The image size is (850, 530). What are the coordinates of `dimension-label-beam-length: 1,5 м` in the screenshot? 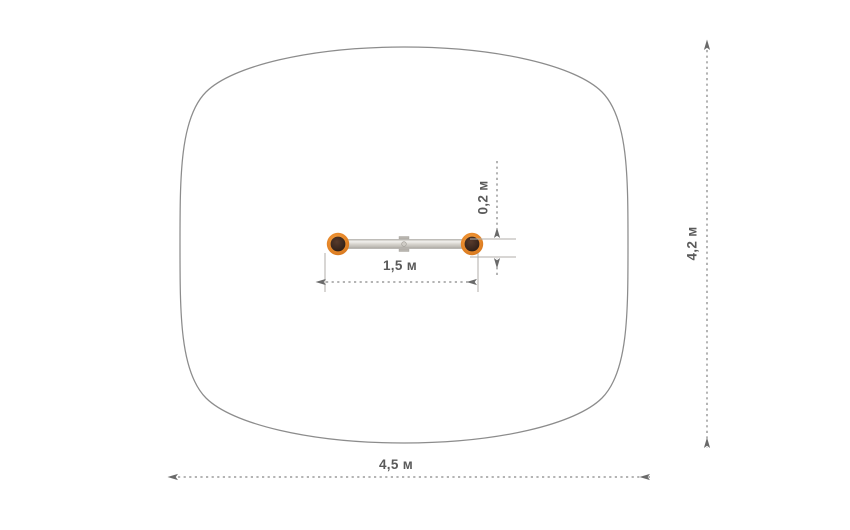 It's located at (400, 265).